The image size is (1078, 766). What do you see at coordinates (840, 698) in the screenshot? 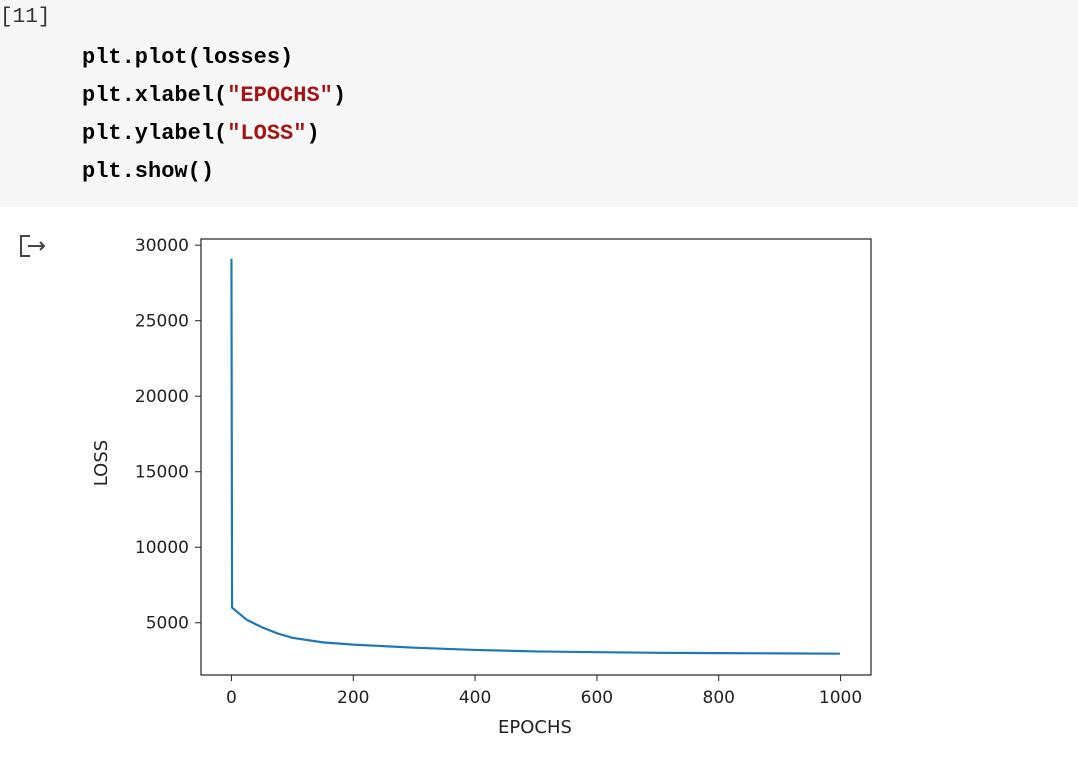
I see `x-tick-label: 1000` at bounding box center [840, 698].